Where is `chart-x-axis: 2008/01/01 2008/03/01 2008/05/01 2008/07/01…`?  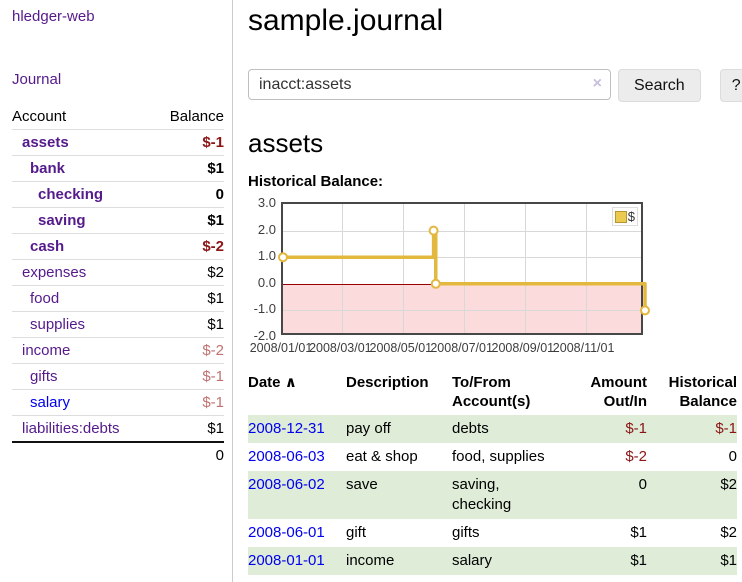
chart-x-axis: 2008/01/01 2008/03/01 2008/05/01 2008/07/01… is located at coordinates (448, 348).